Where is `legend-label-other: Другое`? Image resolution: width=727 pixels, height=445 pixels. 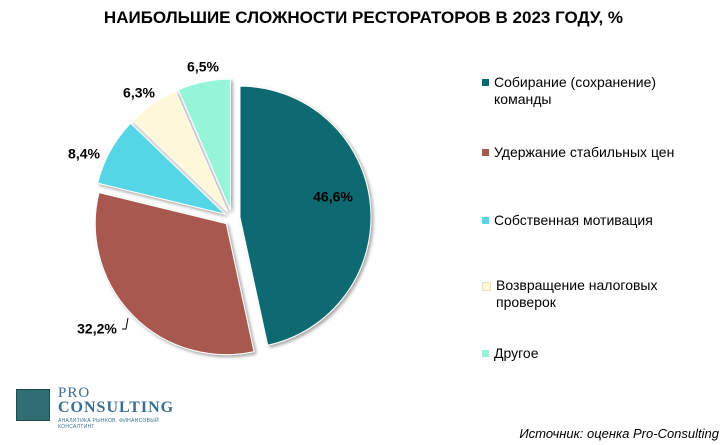 legend-label-other: Другое is located at coordinates (516, 353).